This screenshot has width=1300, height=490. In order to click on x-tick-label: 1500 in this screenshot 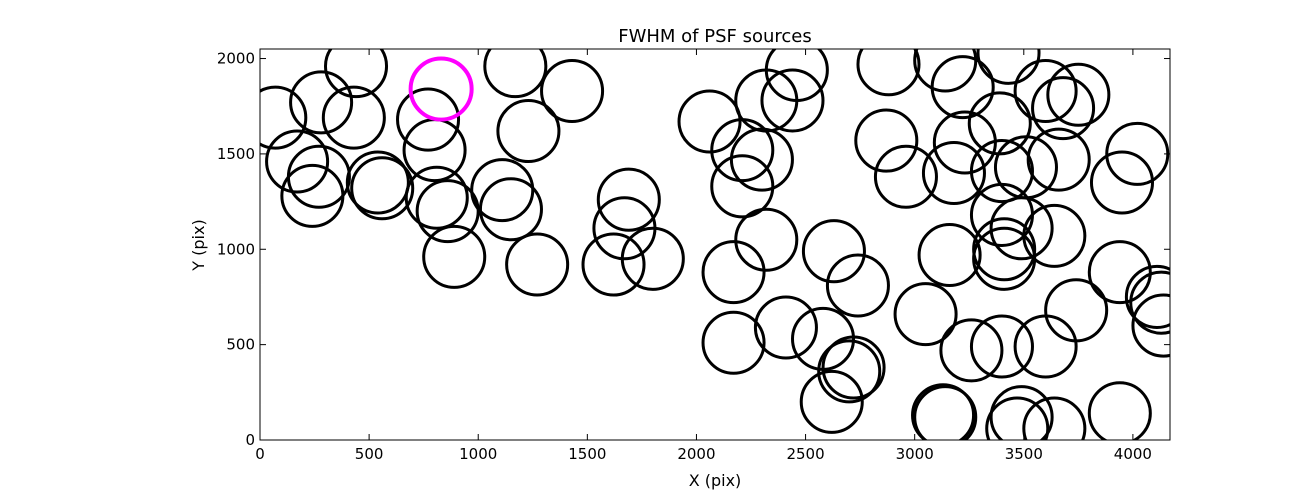, I will do `click(587, 454)`.